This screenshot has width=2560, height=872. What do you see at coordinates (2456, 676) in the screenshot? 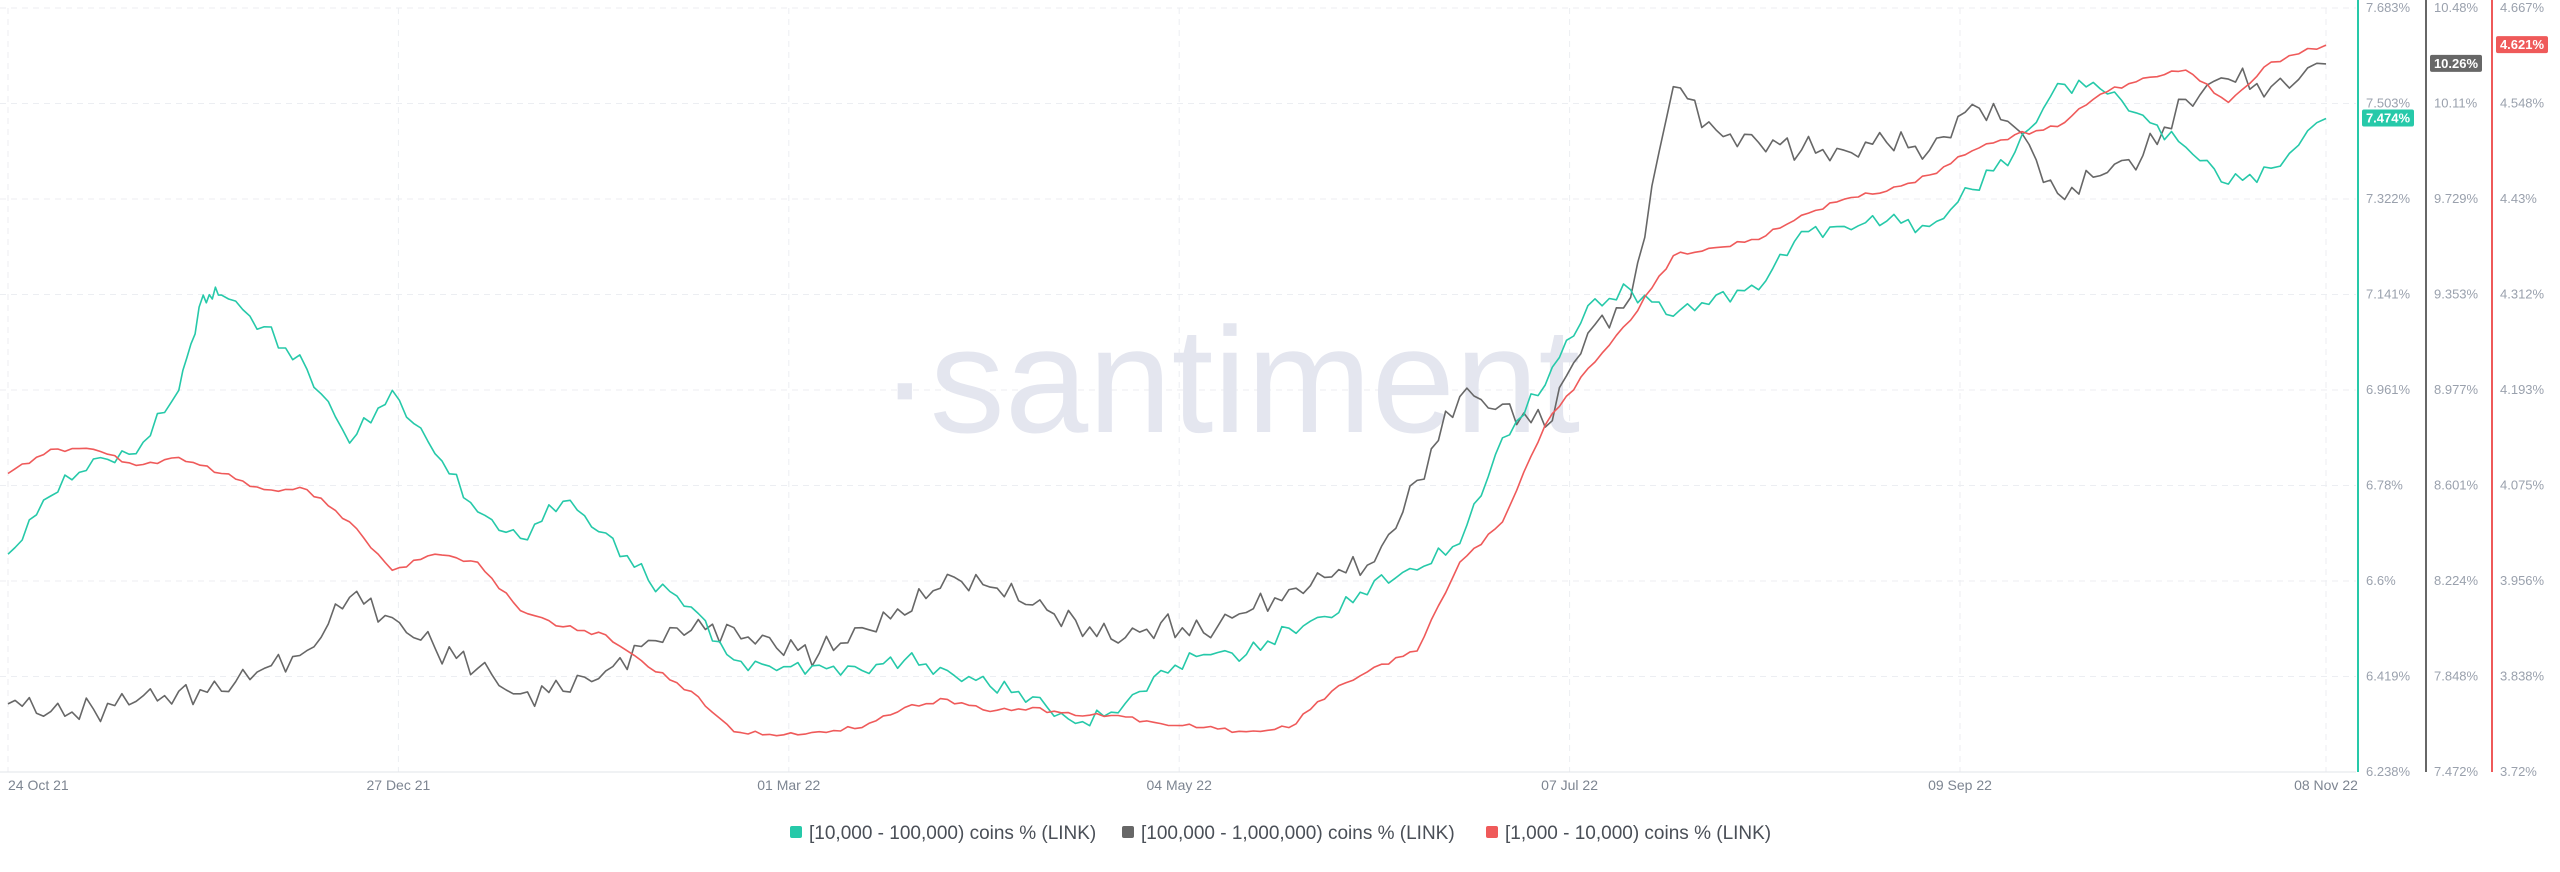
I see `y-tick-label: 7.848%` at bounding box center [2456, 676].